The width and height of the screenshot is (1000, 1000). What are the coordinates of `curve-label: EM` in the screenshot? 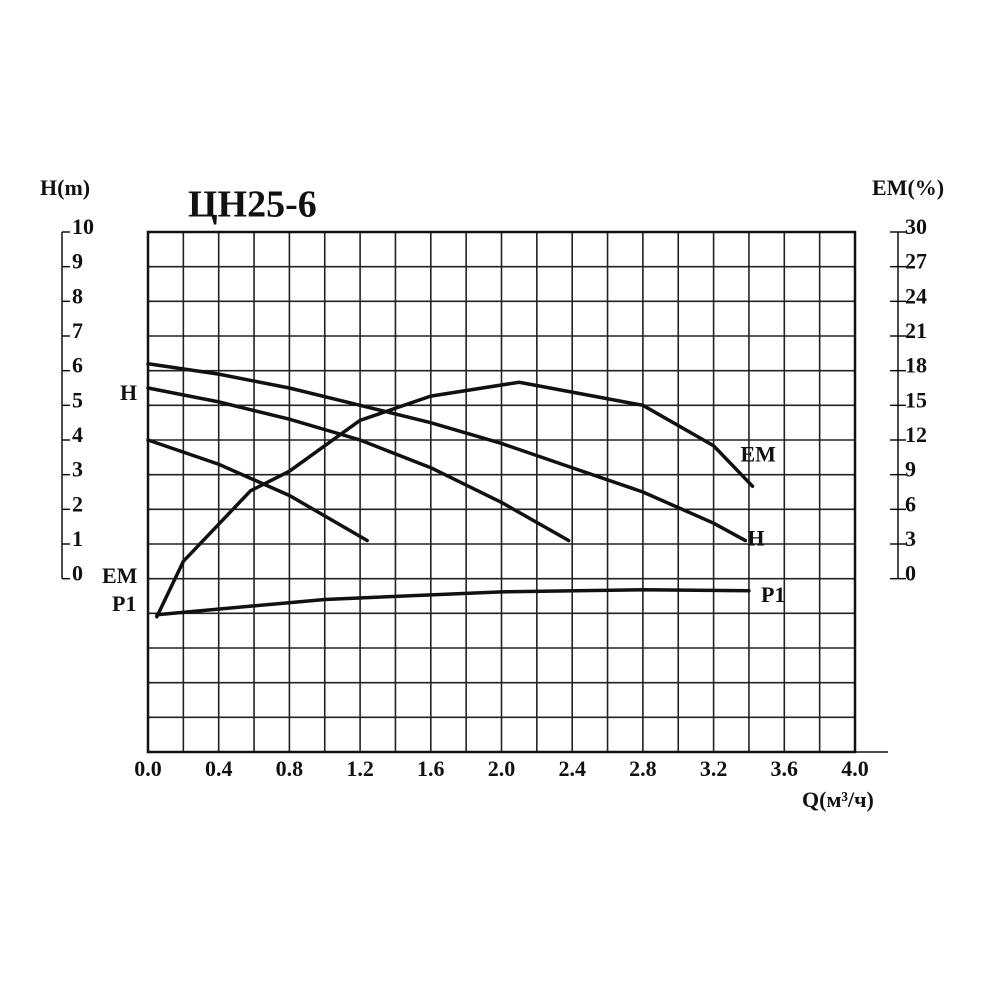 It's located at (120, 575).